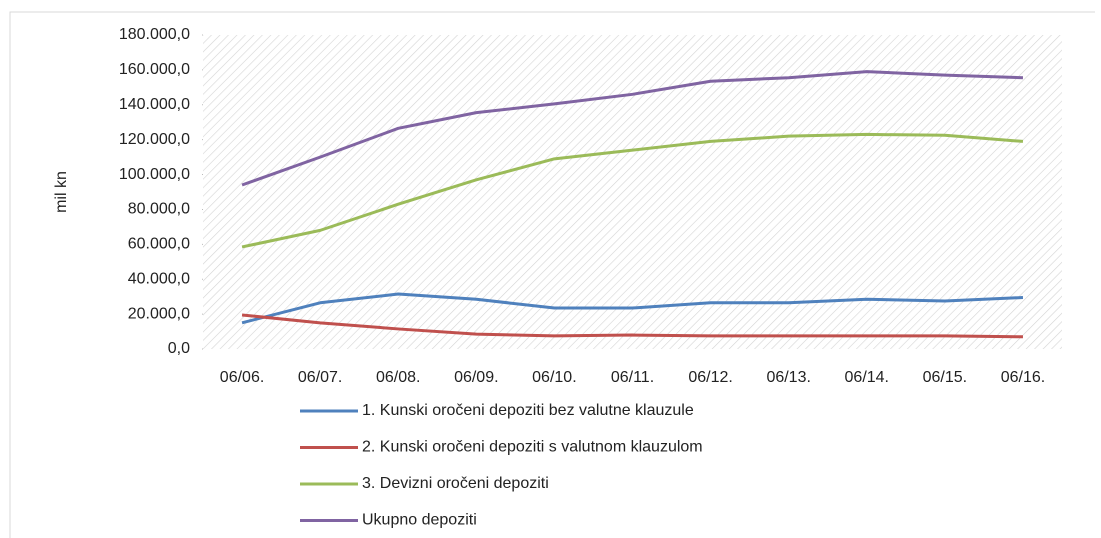 This screenshot has width=1101, height=538. What do you see at coordinates (154, 139) in the screenshot?
I see `y-tick-label: 120.000,0` at bounding box center [154, 139].